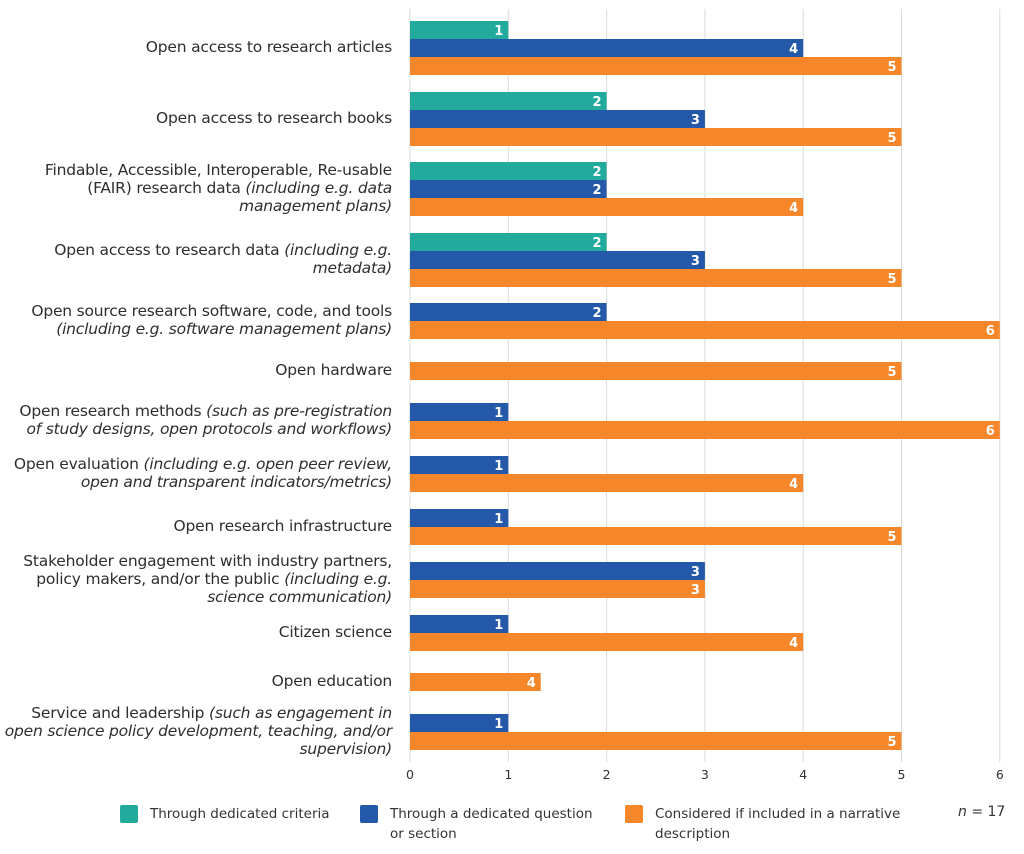 This screenshot has height=854, width=1024. Describe the element at coordinates (459, 518) in the screenshot. I see `bar-series1-cat8` at that location.